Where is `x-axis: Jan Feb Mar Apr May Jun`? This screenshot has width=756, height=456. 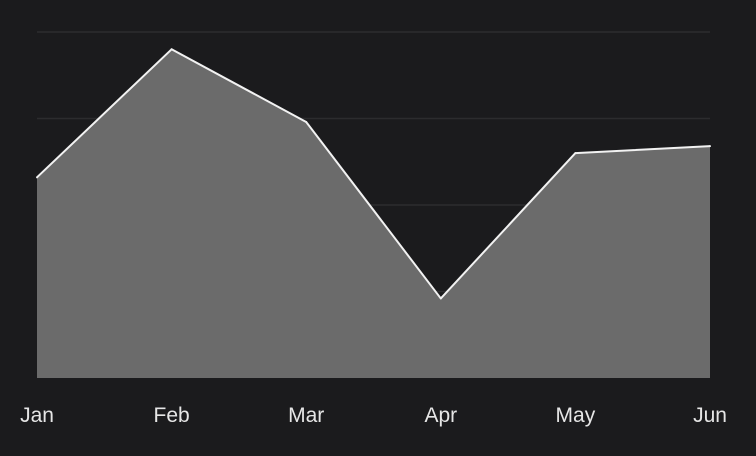 x-axis: Jan Feb Mar Apr May Jun is located at coordinates (373, 415).